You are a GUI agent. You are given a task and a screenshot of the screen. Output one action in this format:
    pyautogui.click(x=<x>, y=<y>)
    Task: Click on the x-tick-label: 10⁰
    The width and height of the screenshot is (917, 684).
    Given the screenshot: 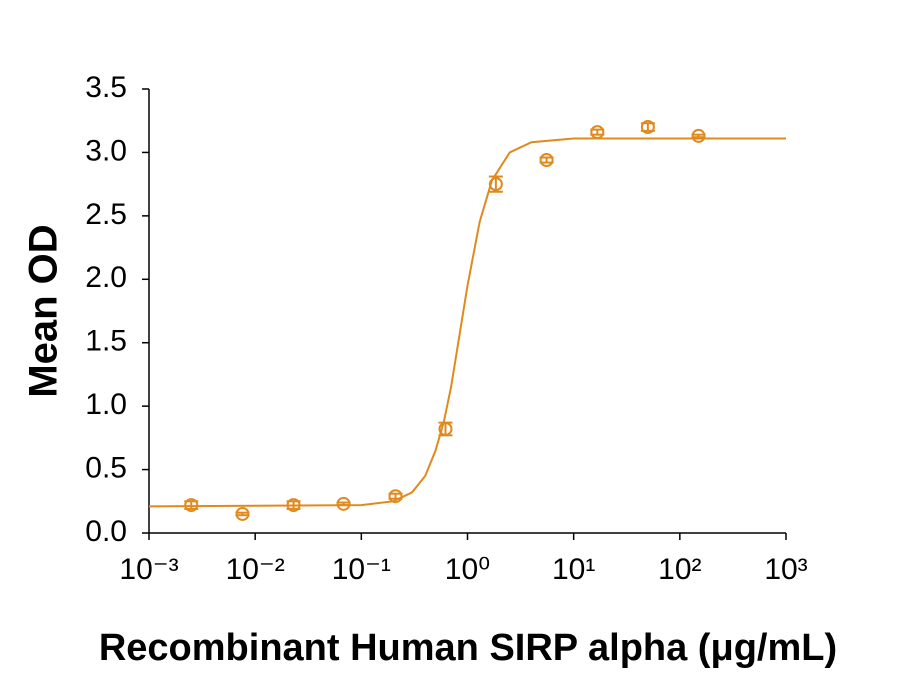 What is the action you would take?
    pyautogui.click(x=467, y=569)
    